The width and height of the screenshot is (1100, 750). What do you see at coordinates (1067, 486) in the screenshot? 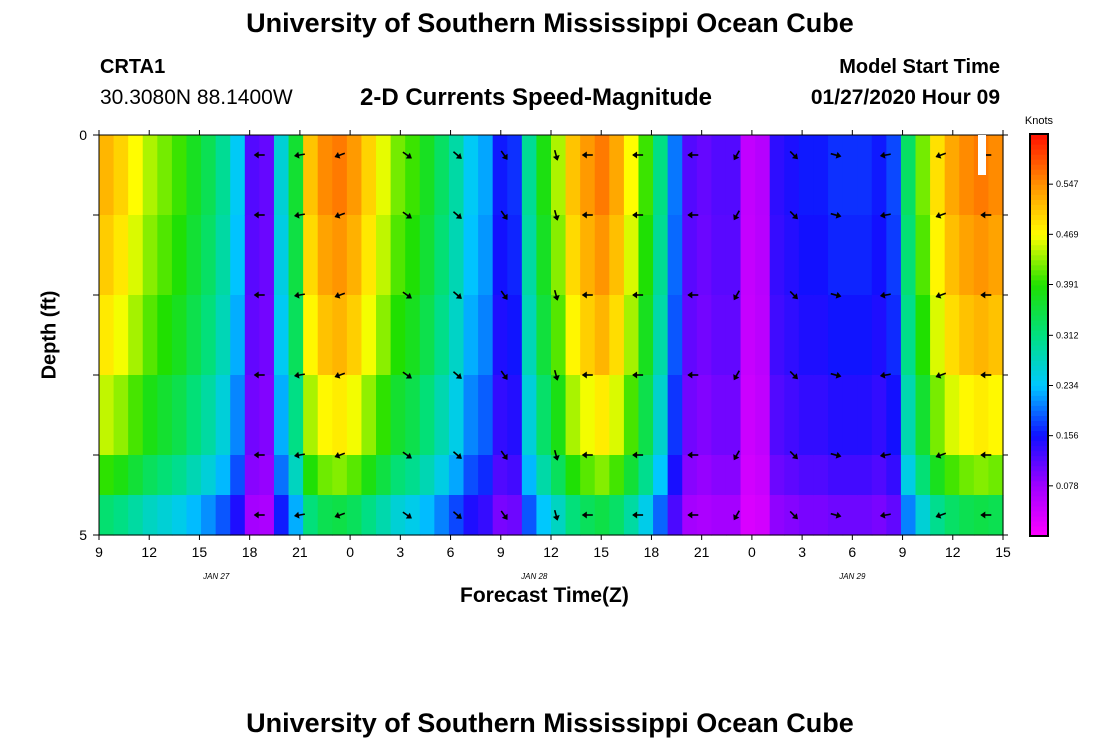
I see `colorbar-tick-label: 0.078` at bounding box center [1067, 486].